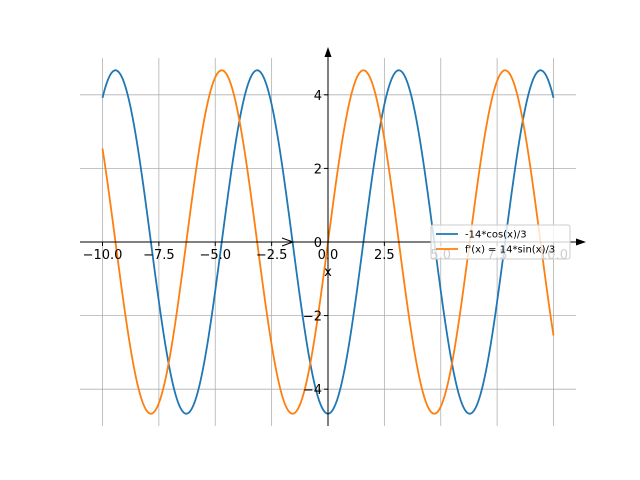  Describe the element at coordinates (318, 96) in the screenshot. I see `y-tick-label-4: 4` at that location.